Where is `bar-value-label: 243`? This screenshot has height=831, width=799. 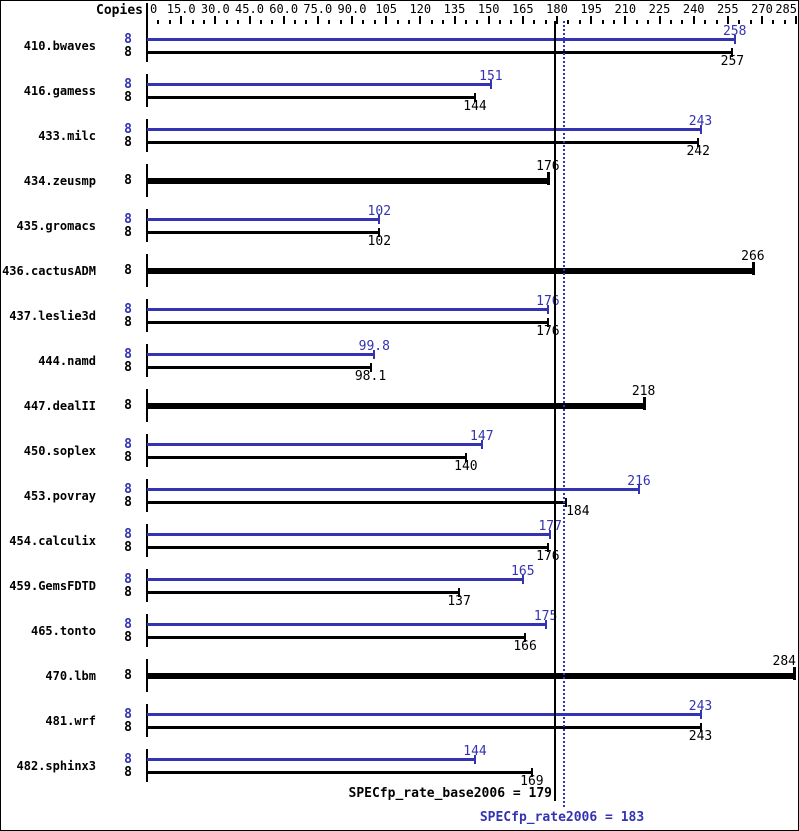 bar-value-label: 243 is located at coordinates (700, 706).